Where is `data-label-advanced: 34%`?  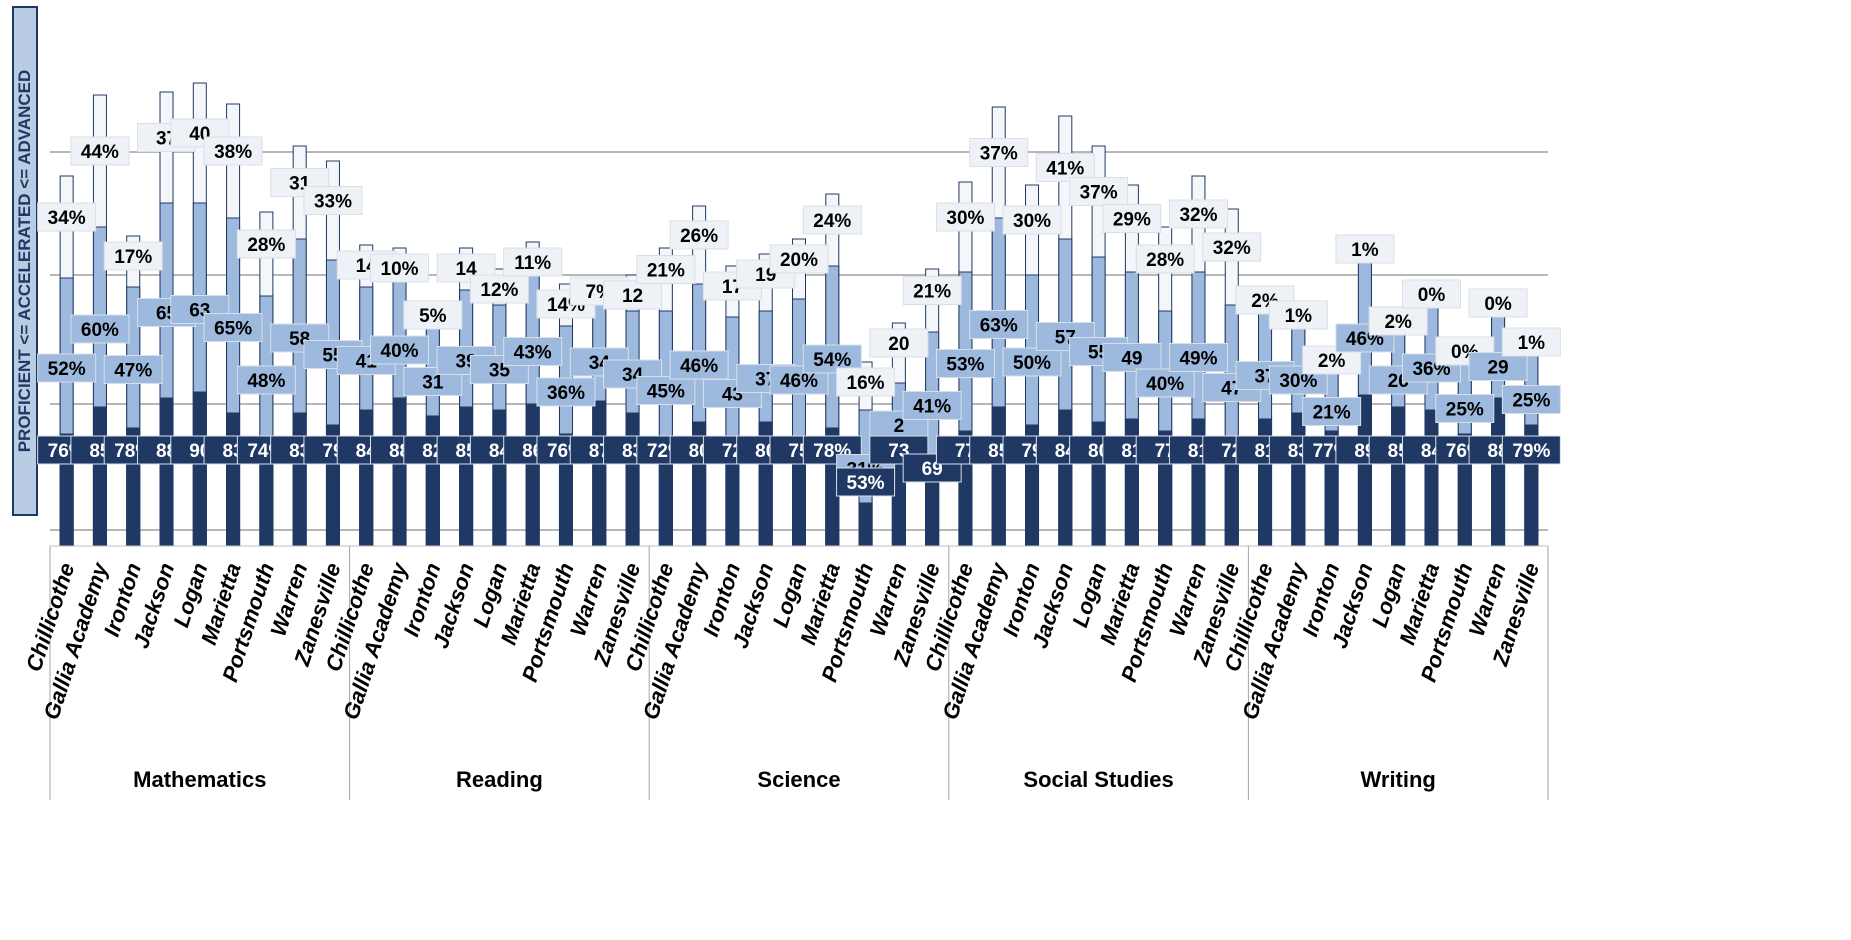
data-label-advanced: 34% is located at coordinates (67, 217).